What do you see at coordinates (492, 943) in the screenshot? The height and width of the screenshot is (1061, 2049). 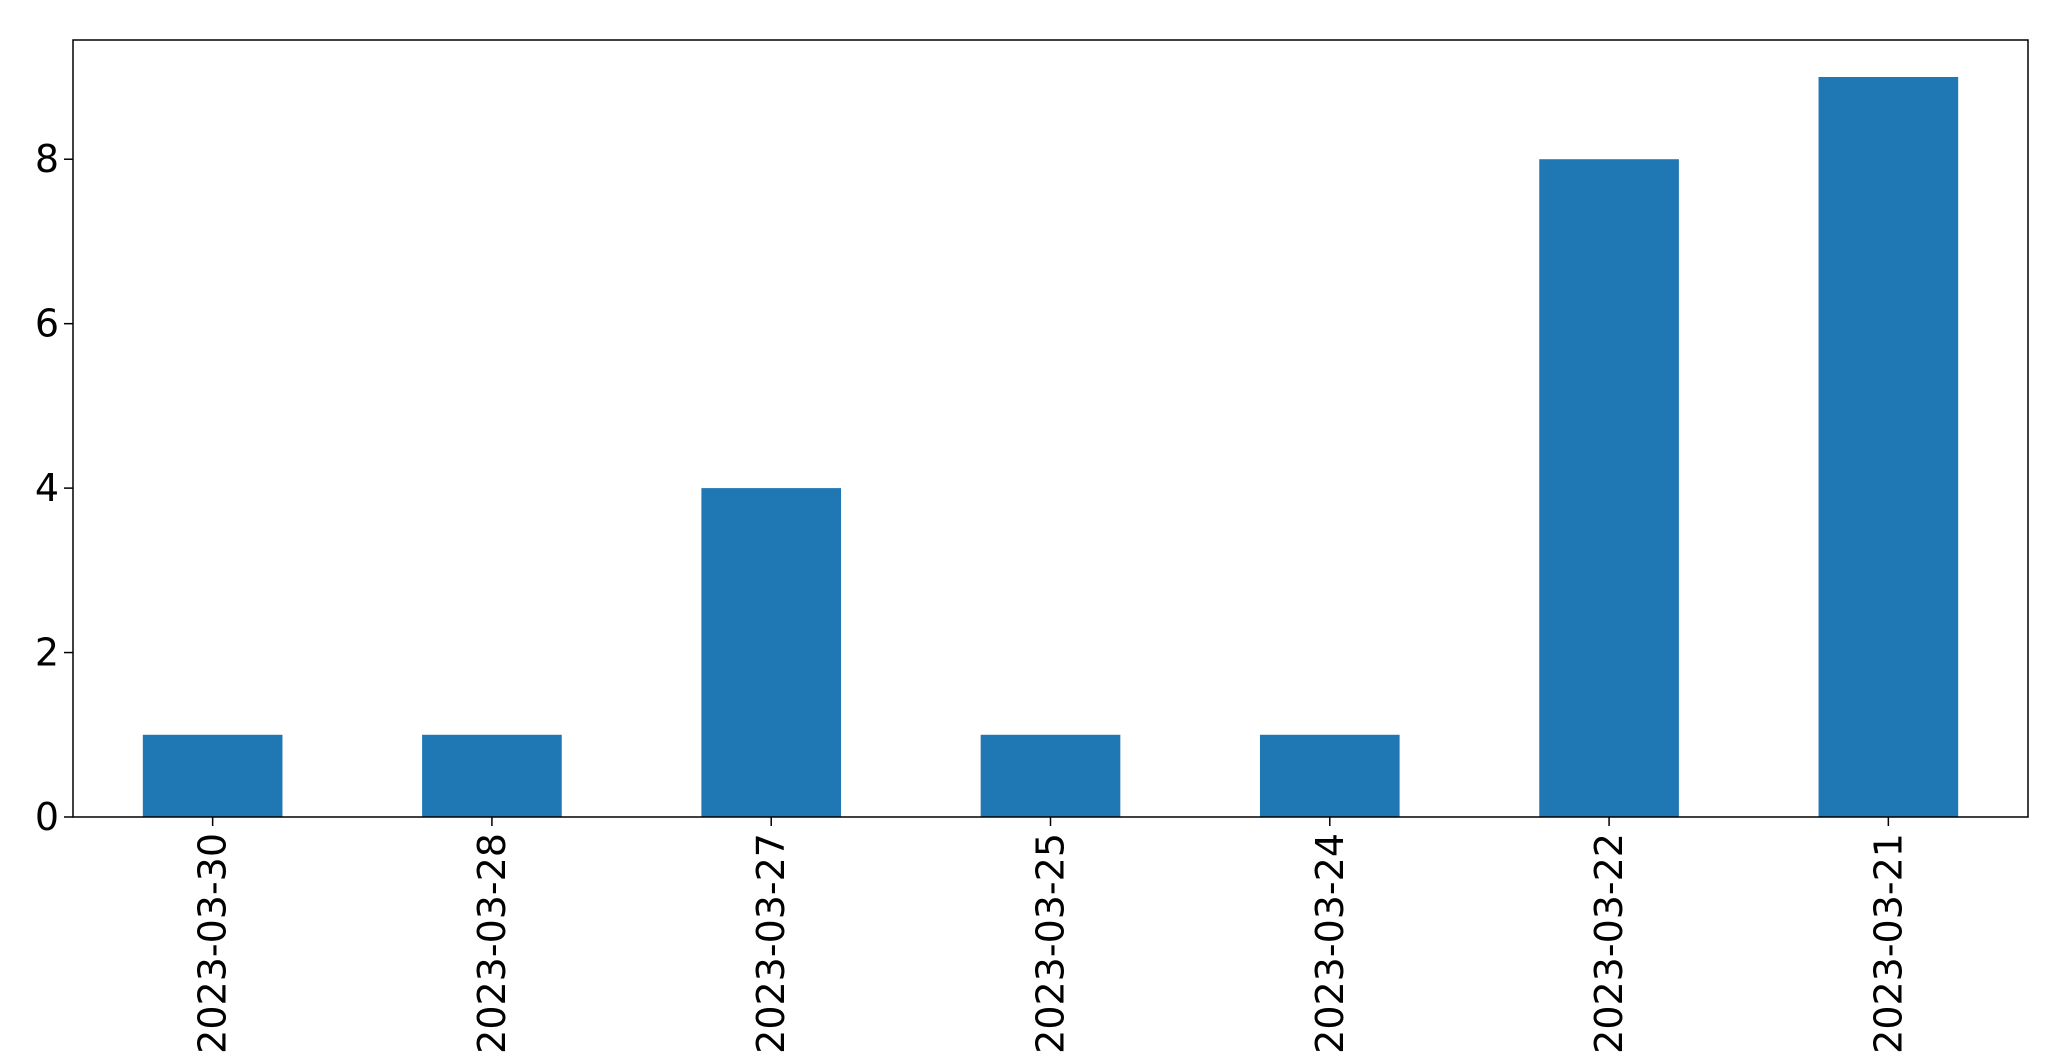 I see `x-tick-label: 2023-03-28` at bounding box center [492, 943].